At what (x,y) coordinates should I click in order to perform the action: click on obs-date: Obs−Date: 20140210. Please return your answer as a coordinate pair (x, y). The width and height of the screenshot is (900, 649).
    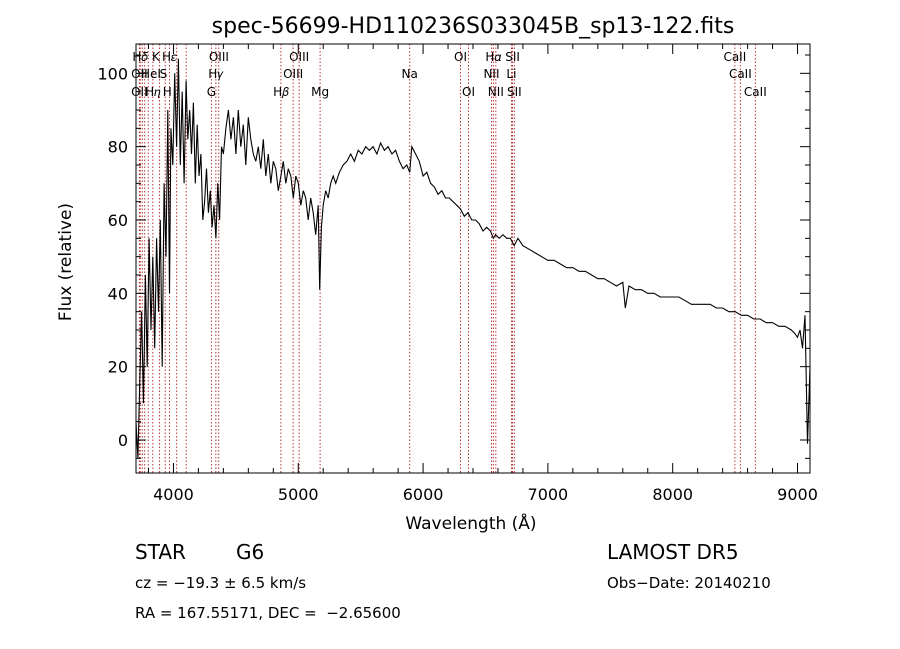
    Looking at the image, I should click on (689, 583).